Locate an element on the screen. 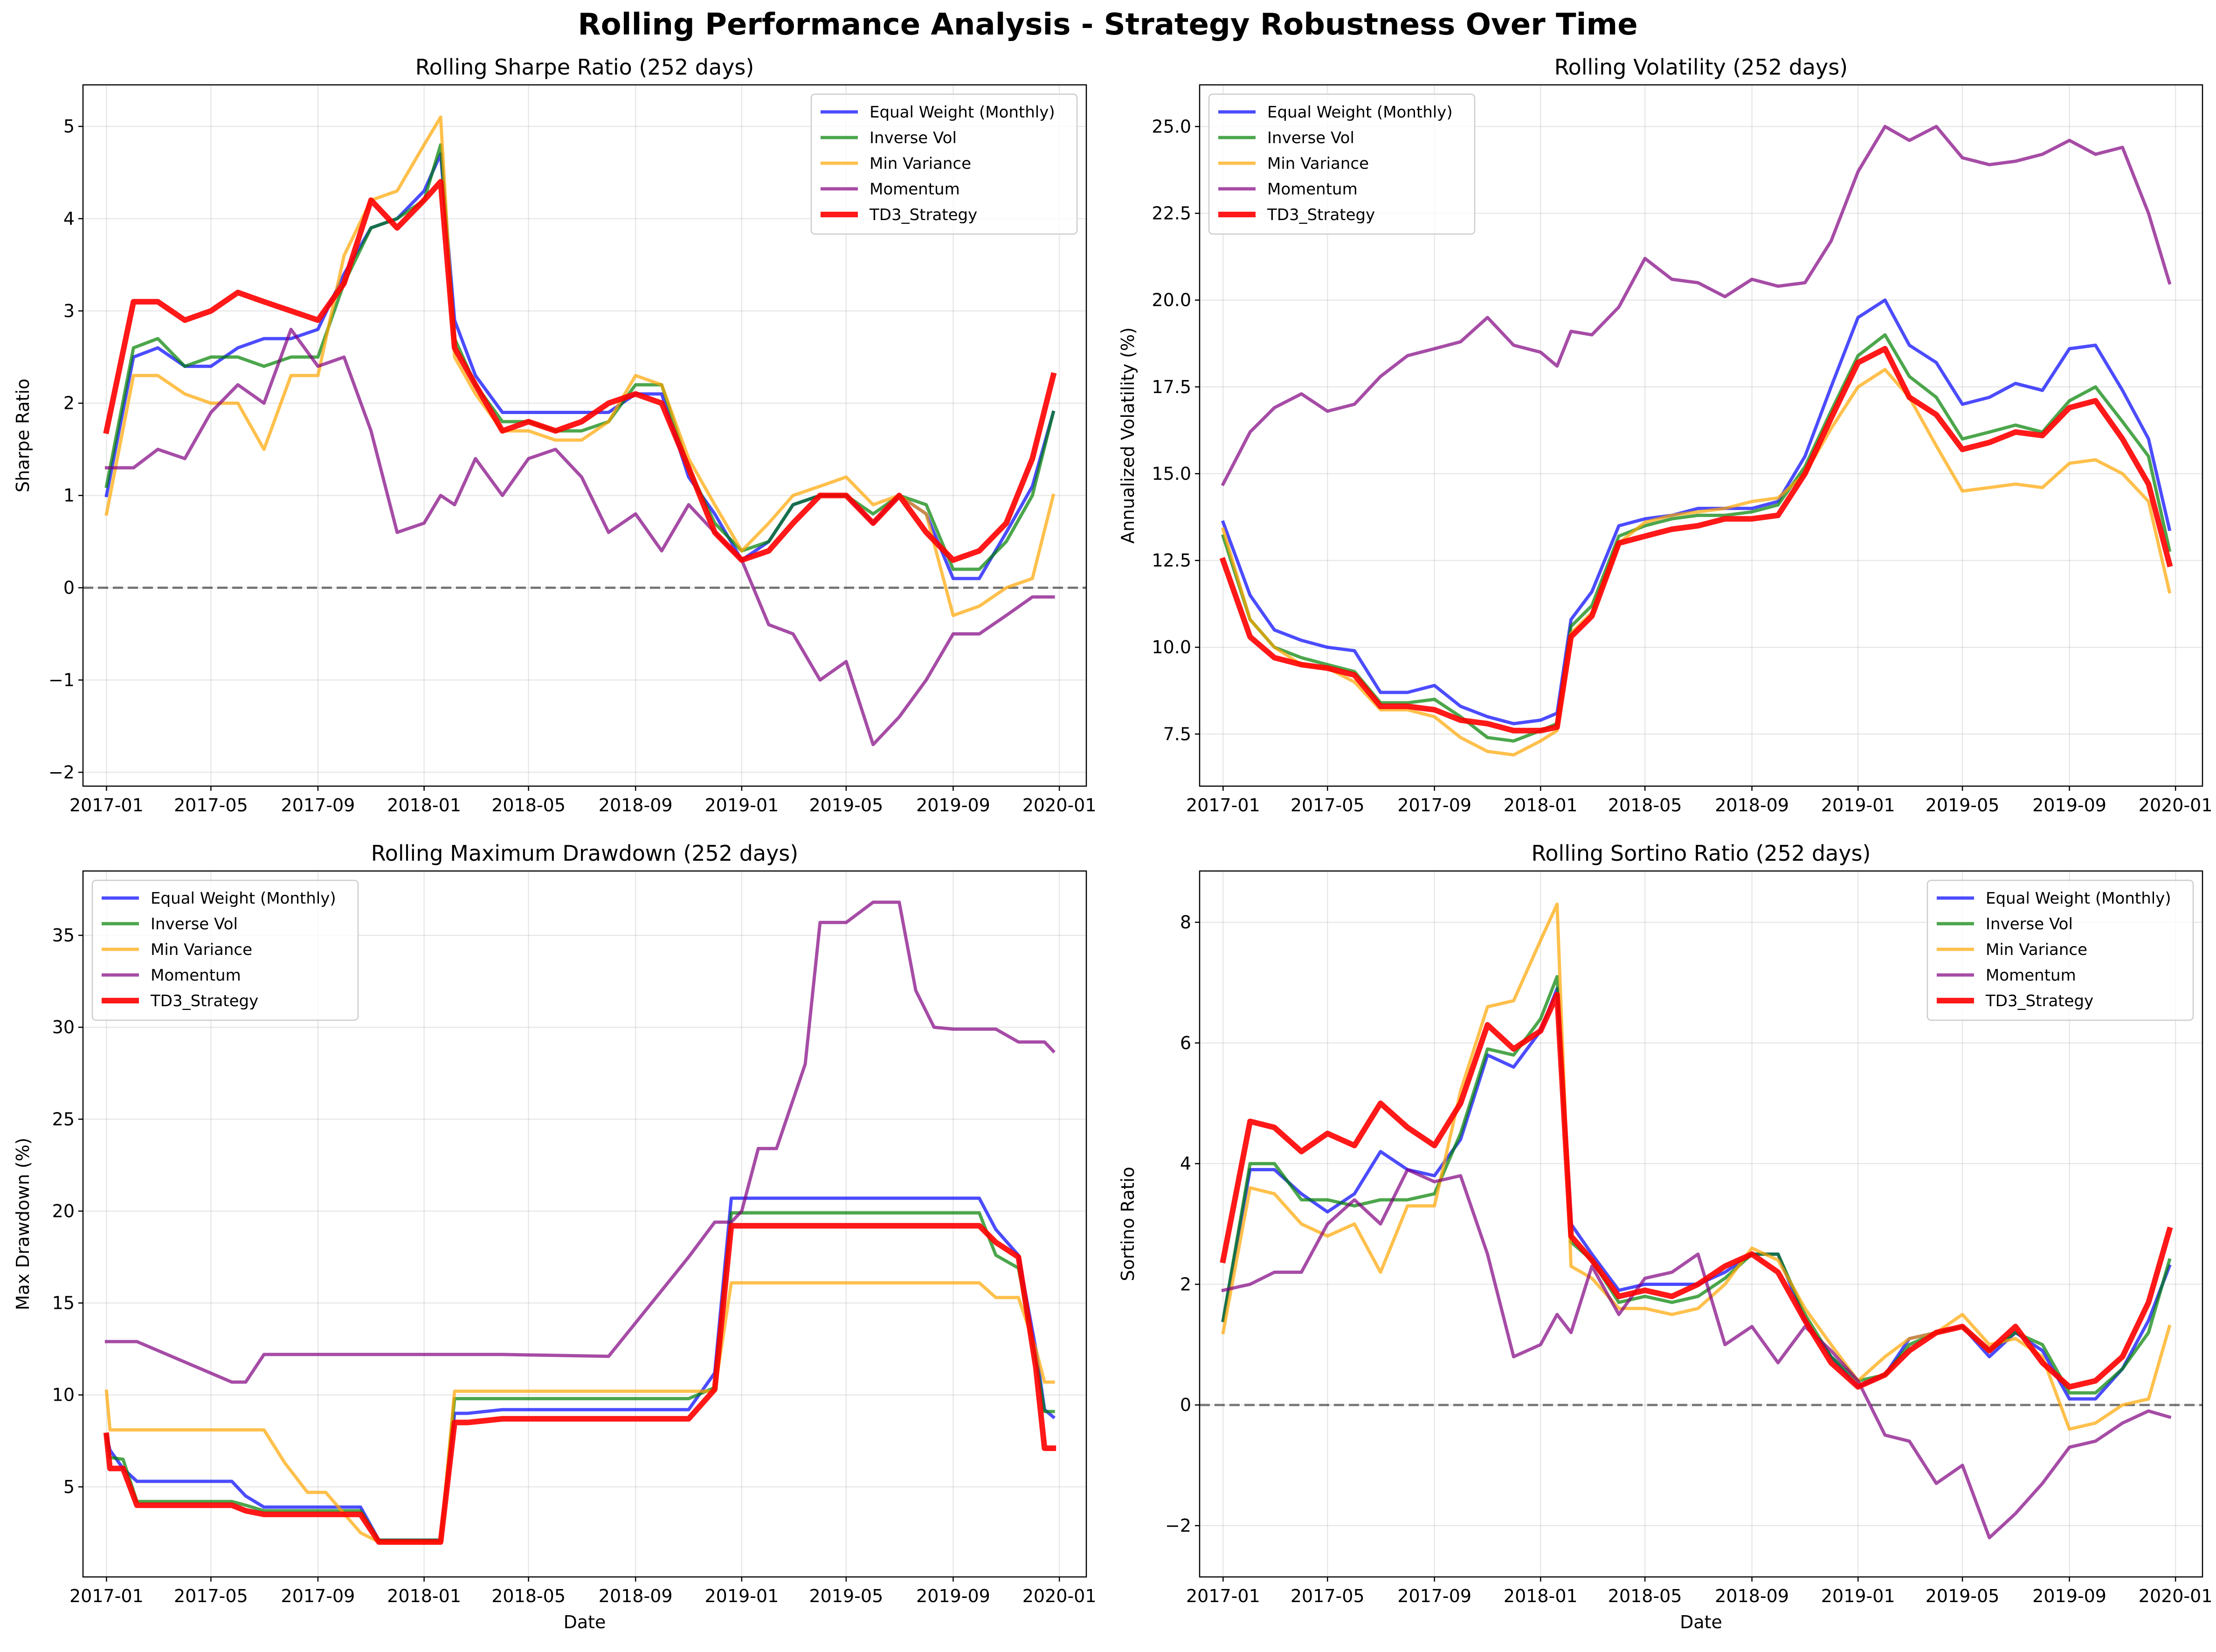  y-tick-label: −1 is located at coordinates (61, 680).